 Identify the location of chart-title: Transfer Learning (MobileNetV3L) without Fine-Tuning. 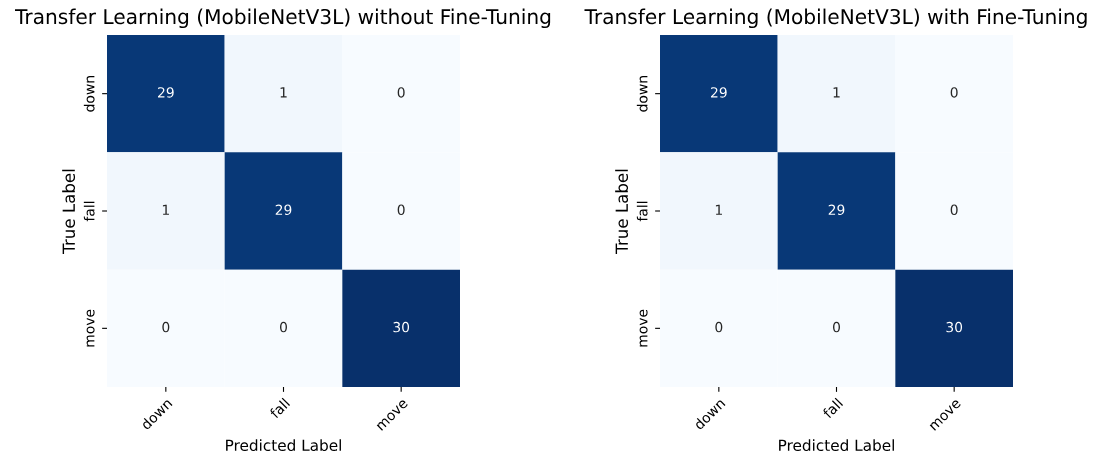
(283, 18).